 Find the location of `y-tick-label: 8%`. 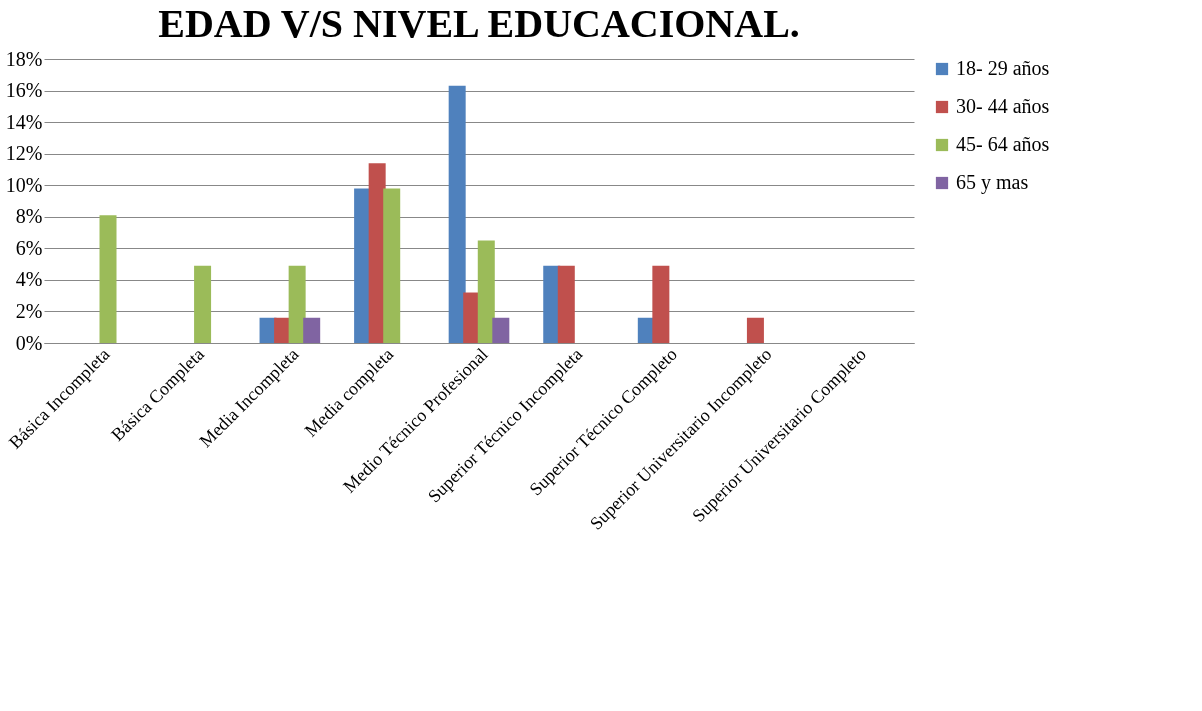

y-tick-label: 8% is located at coordinates (29, 216).